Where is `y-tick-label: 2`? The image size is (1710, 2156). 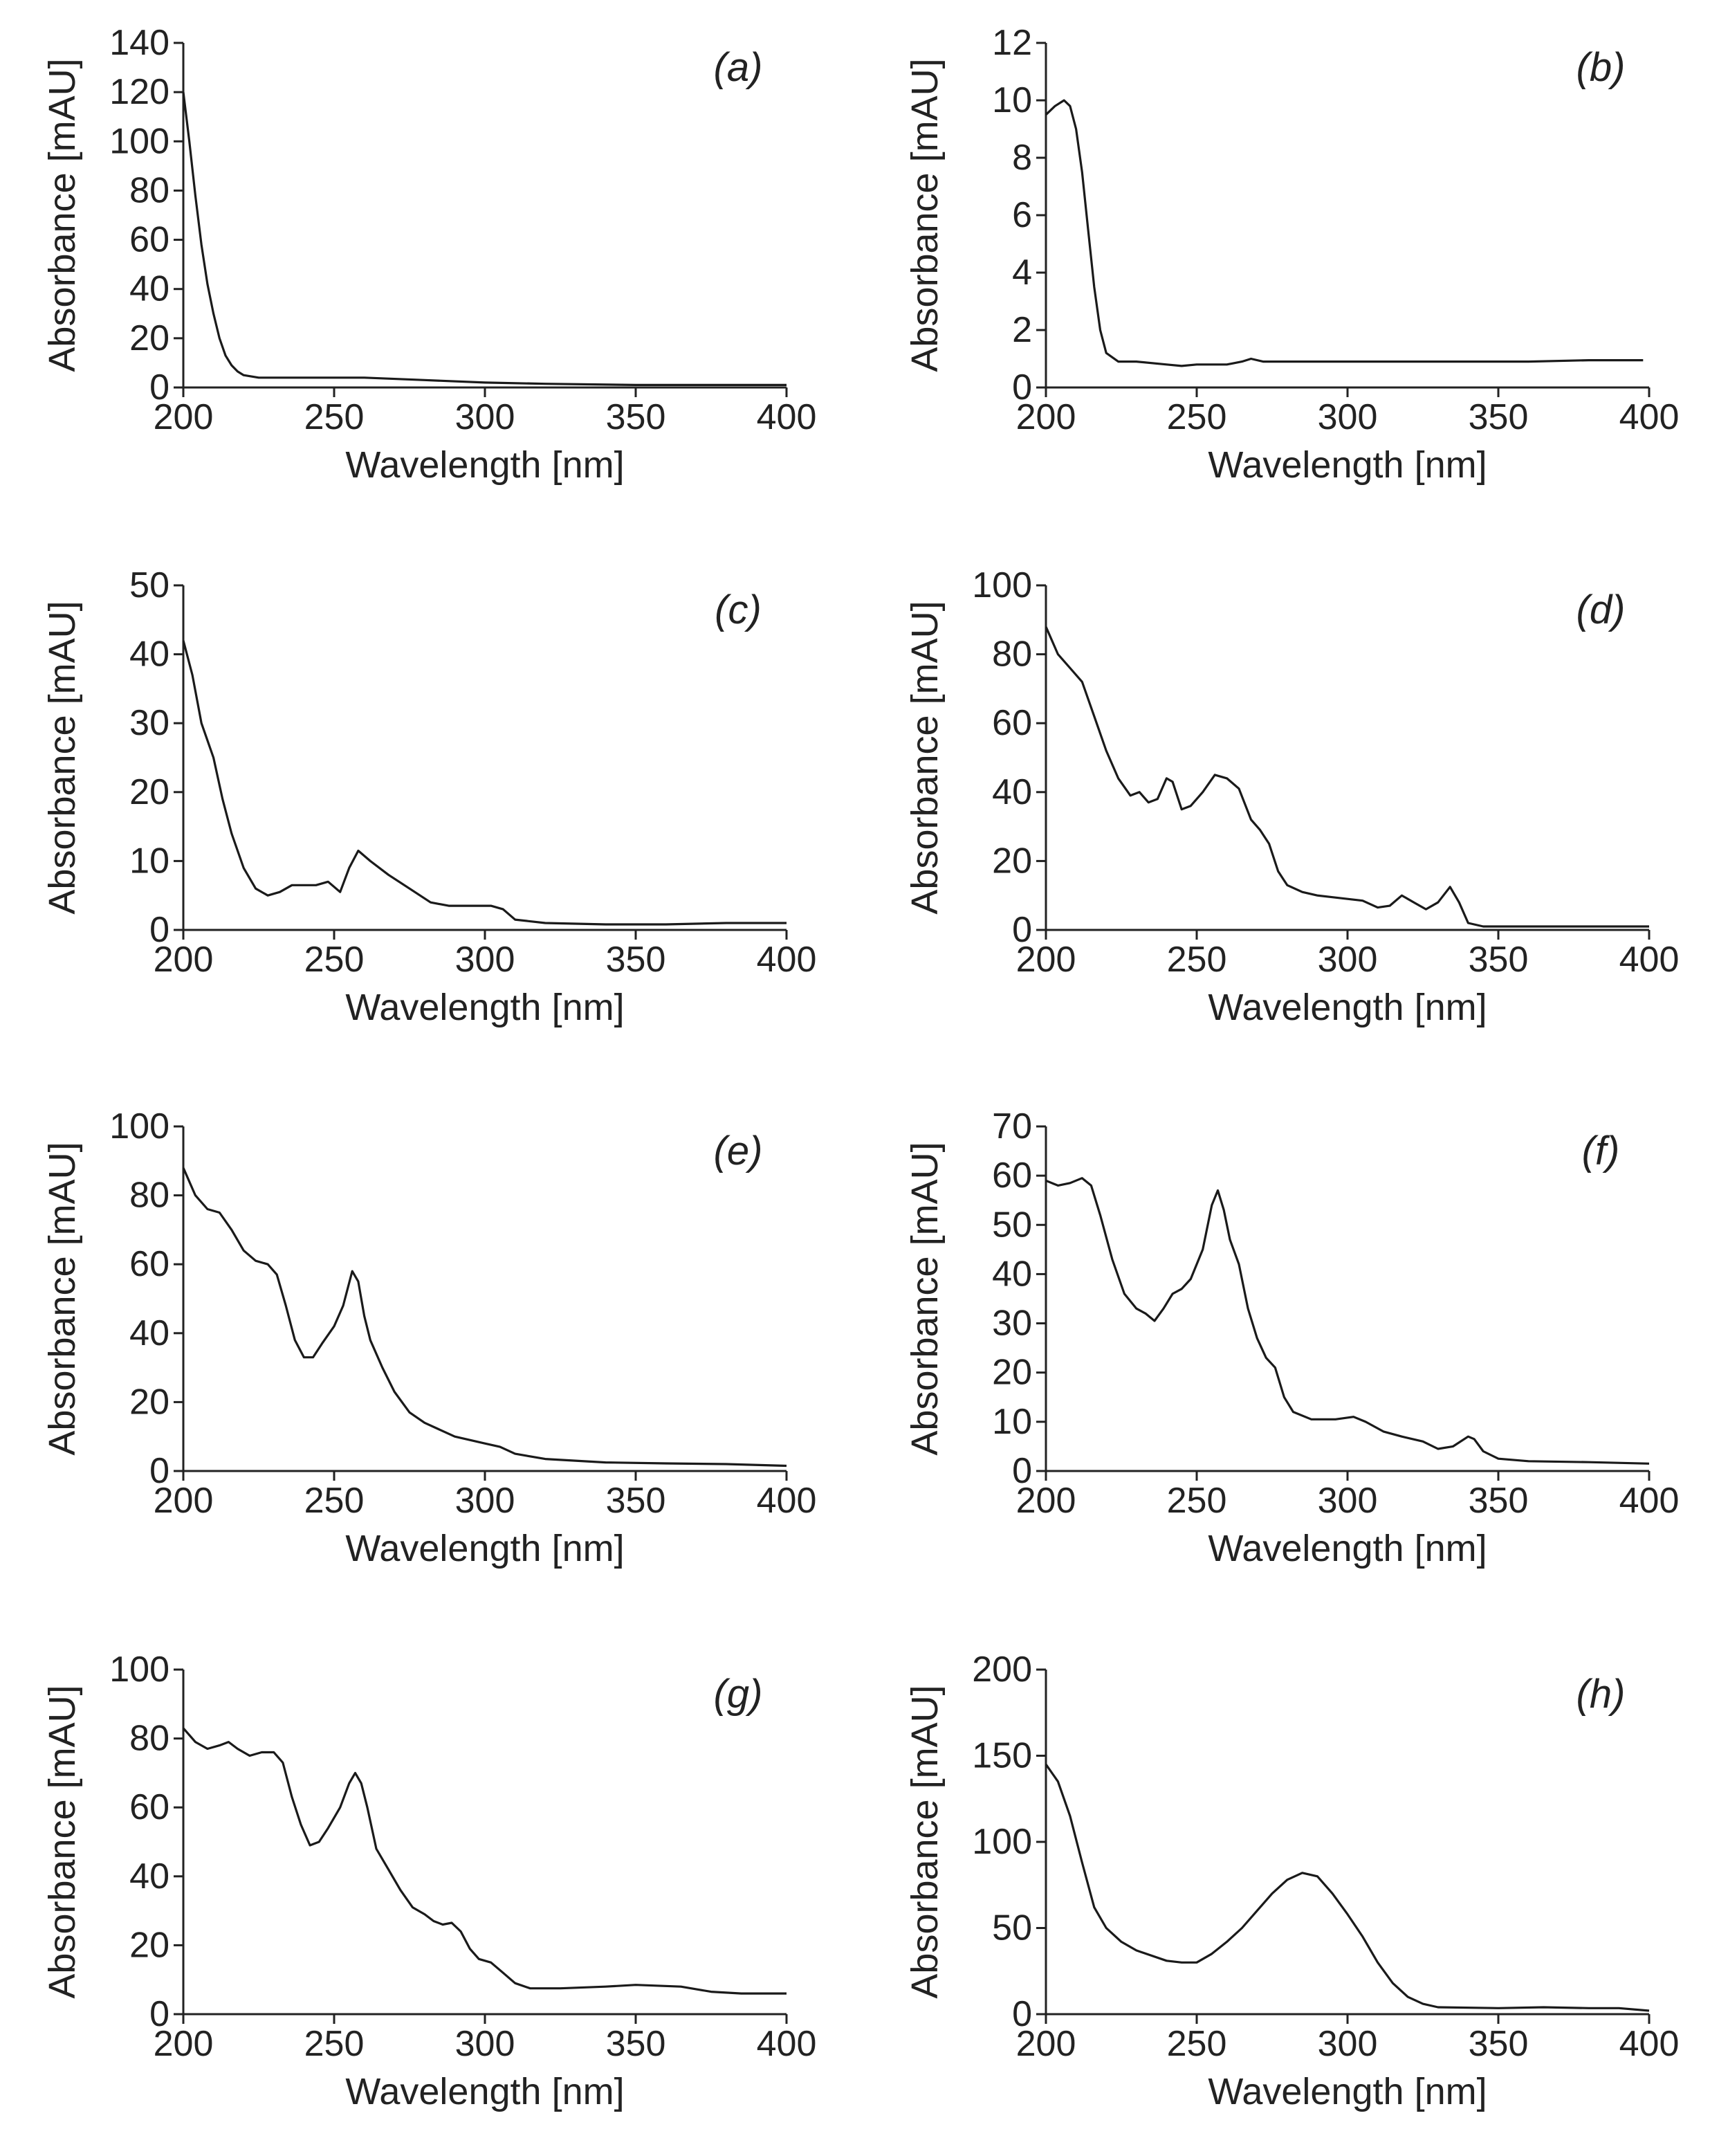
y-tick-label: 2 is located at coordinates (1022, 330).